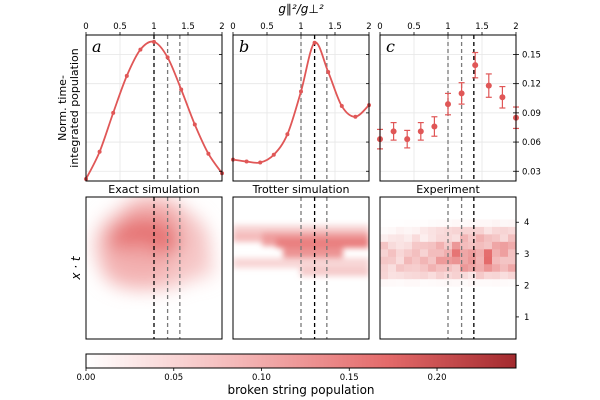 The width and height of the screenshot is (600, 400). What do you see at coordinates (531, 55) in the screenshot?
I see `y-tick-label: 0.15` at bounding box center [531, 55].